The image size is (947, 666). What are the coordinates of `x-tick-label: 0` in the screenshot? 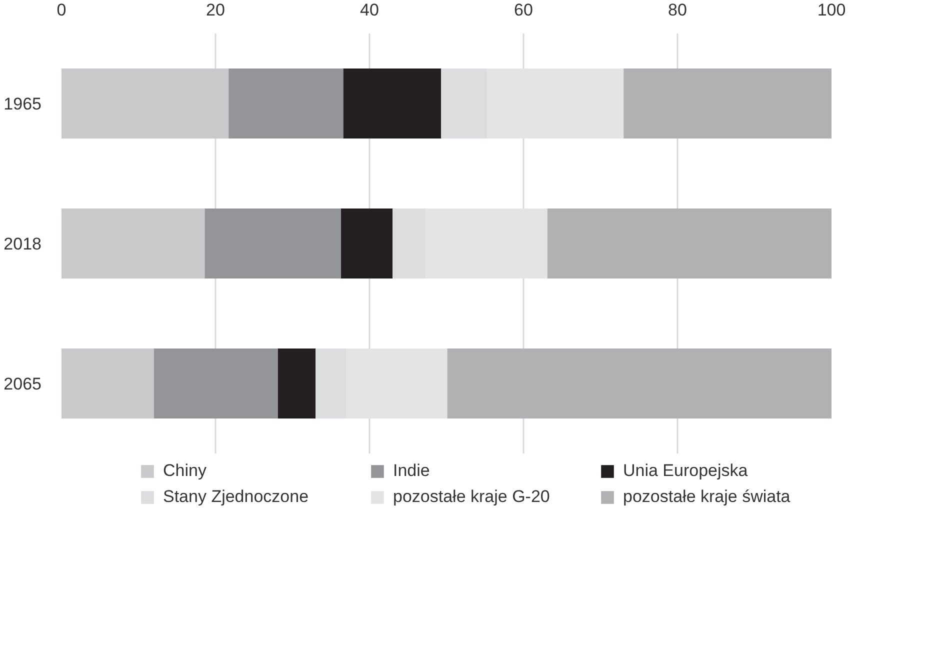 It's located at (61, 10).